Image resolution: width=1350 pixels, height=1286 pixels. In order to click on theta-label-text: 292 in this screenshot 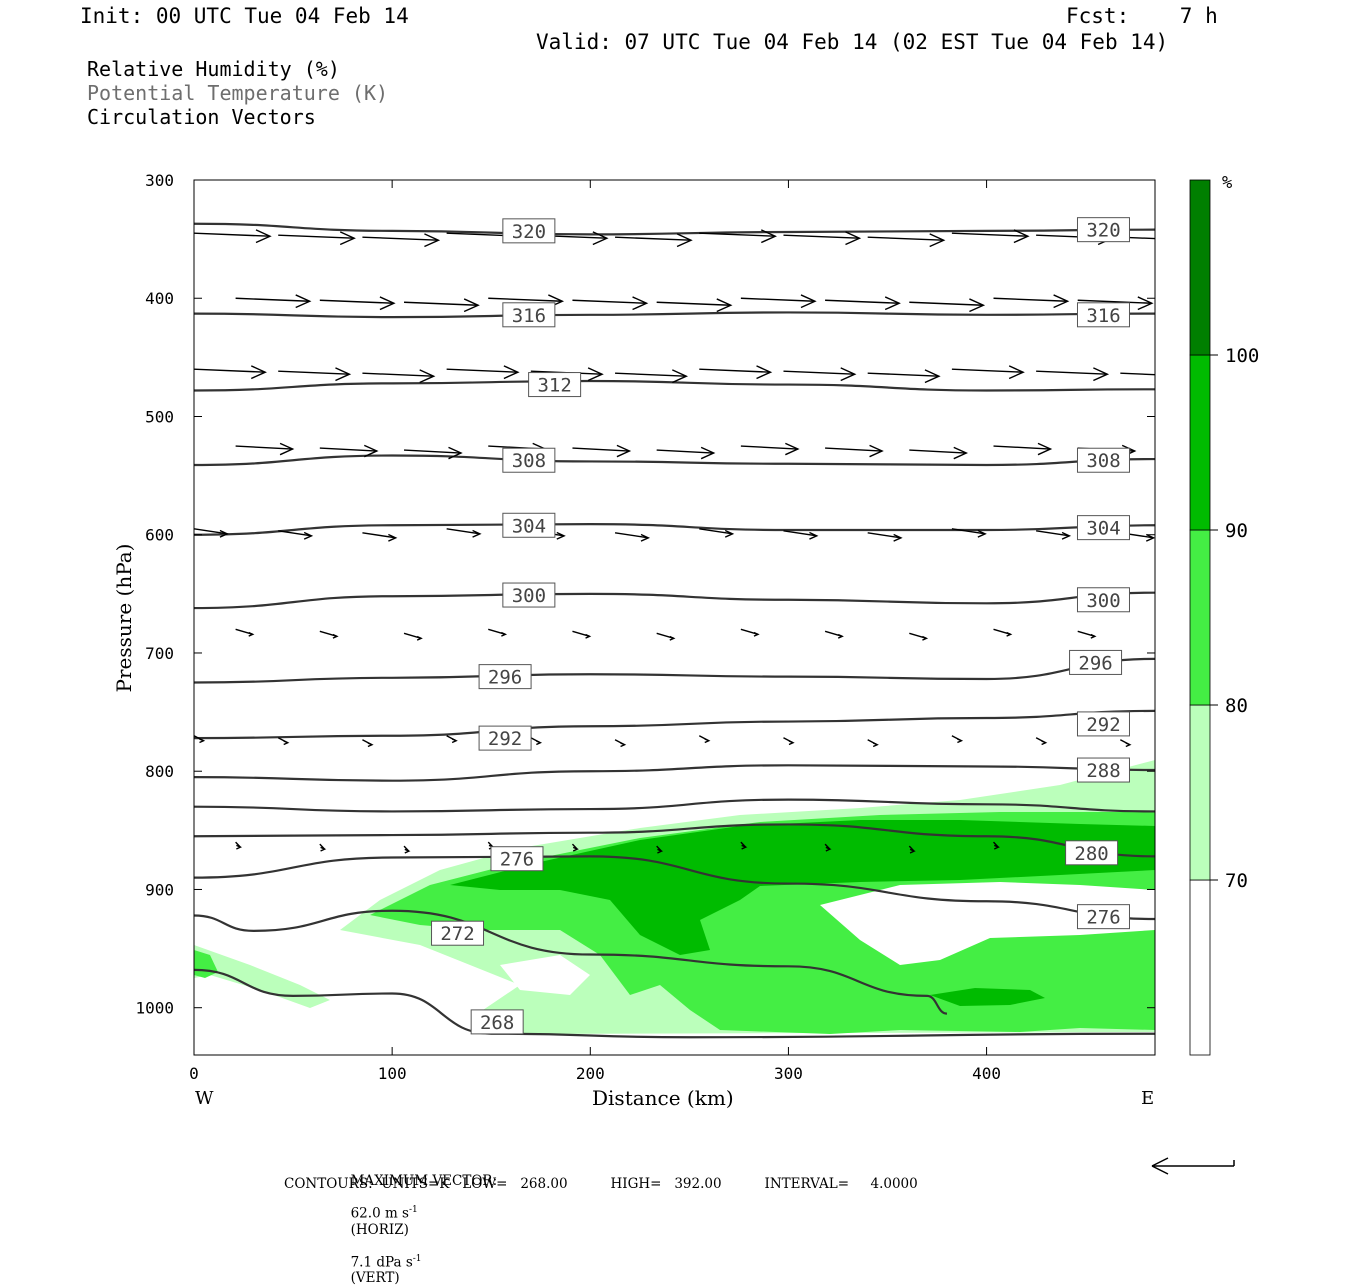, I will do `click(505, 739)`.